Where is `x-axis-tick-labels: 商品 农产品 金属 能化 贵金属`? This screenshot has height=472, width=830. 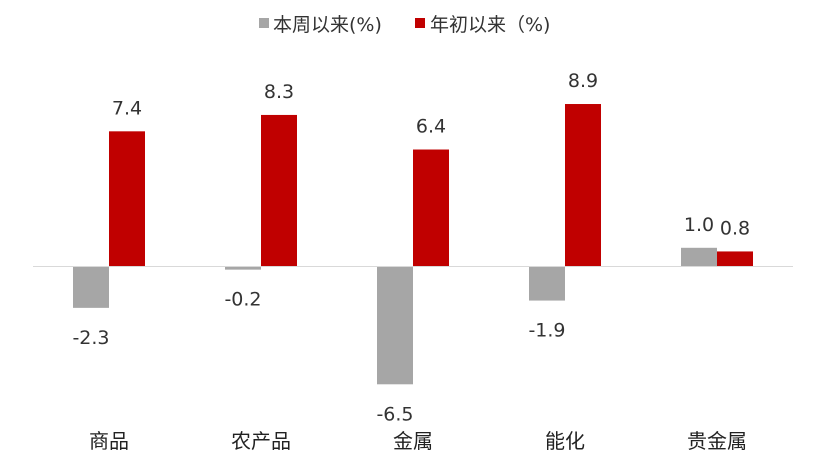 x-axis-tick-labels: 商品 农产品 金属 能化 贵金属 is located at coordinates (418, 441).